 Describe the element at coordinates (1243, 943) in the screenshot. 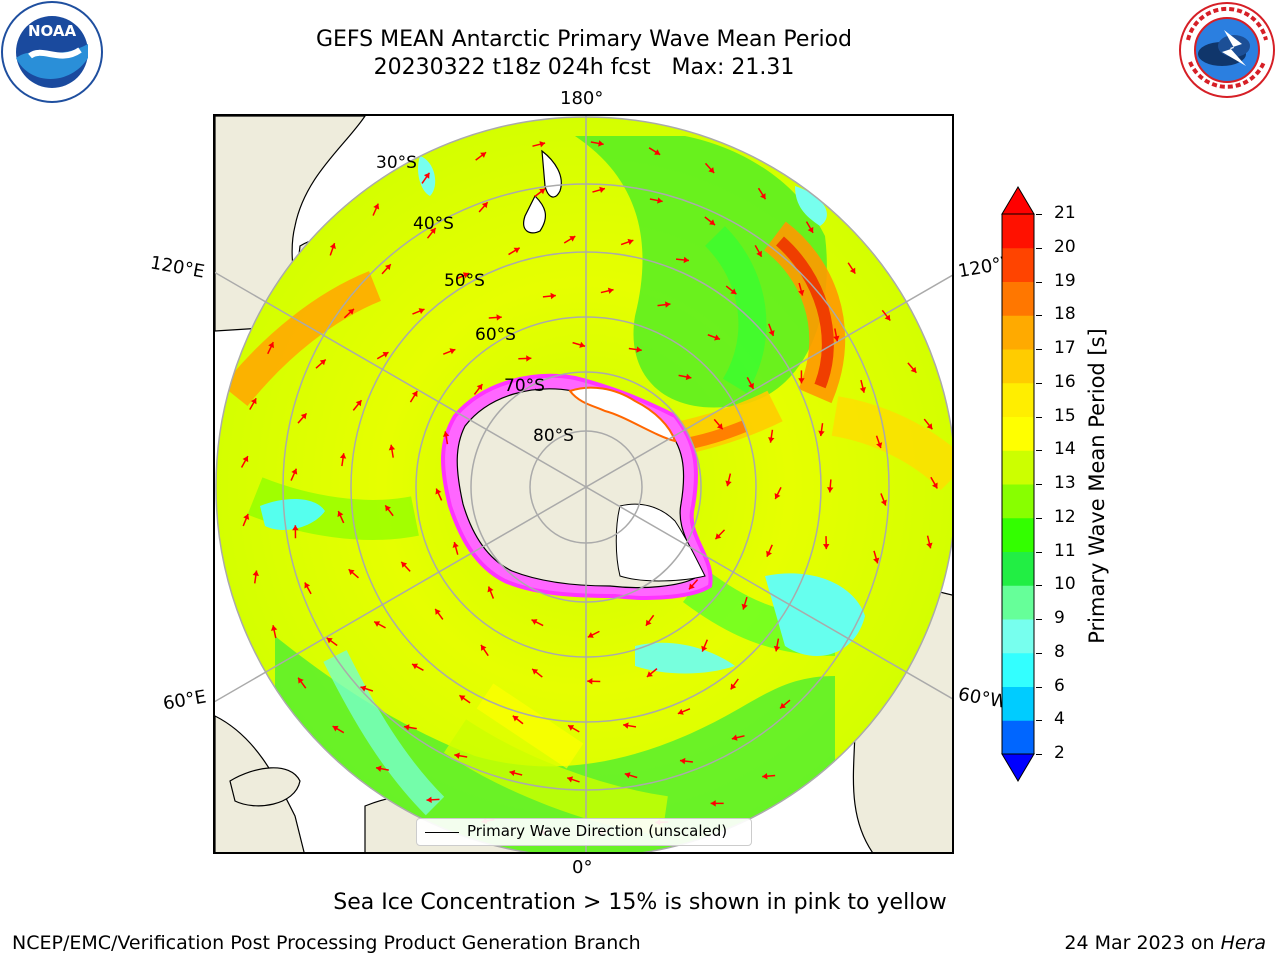

I see `footer-machine: Hera` at that location.